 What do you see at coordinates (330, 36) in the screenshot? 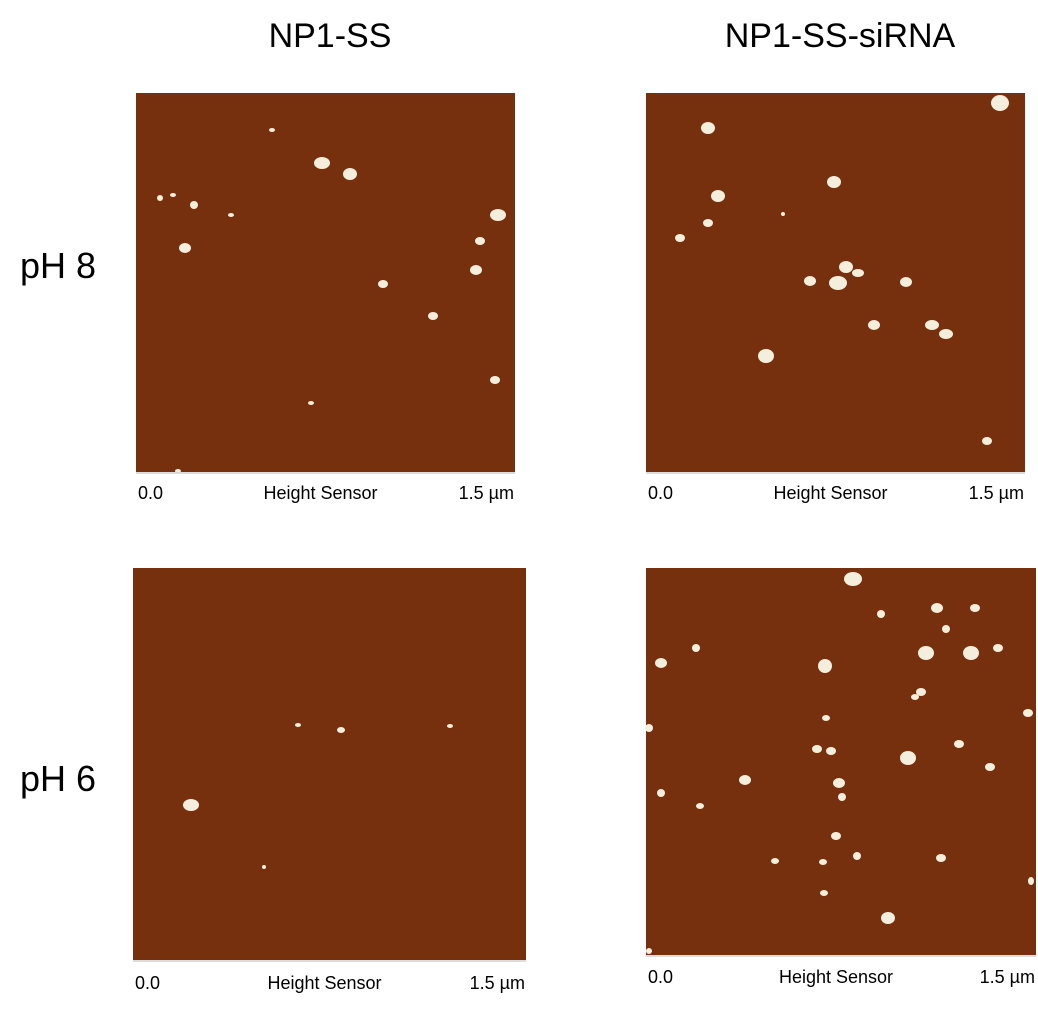
I see `column-title: NP1-SS` at bounding box center [330, 36].